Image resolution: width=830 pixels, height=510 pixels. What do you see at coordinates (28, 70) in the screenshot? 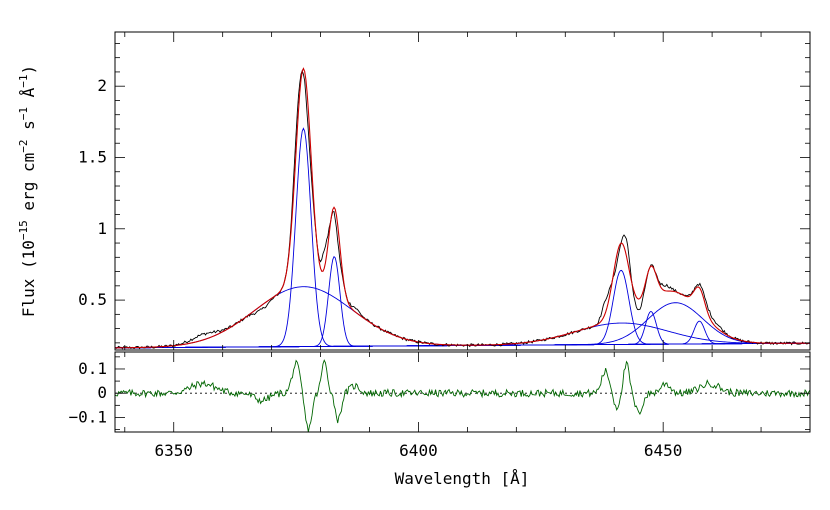
I see `y-title-suffix: )` at bounding box center [28, 70].